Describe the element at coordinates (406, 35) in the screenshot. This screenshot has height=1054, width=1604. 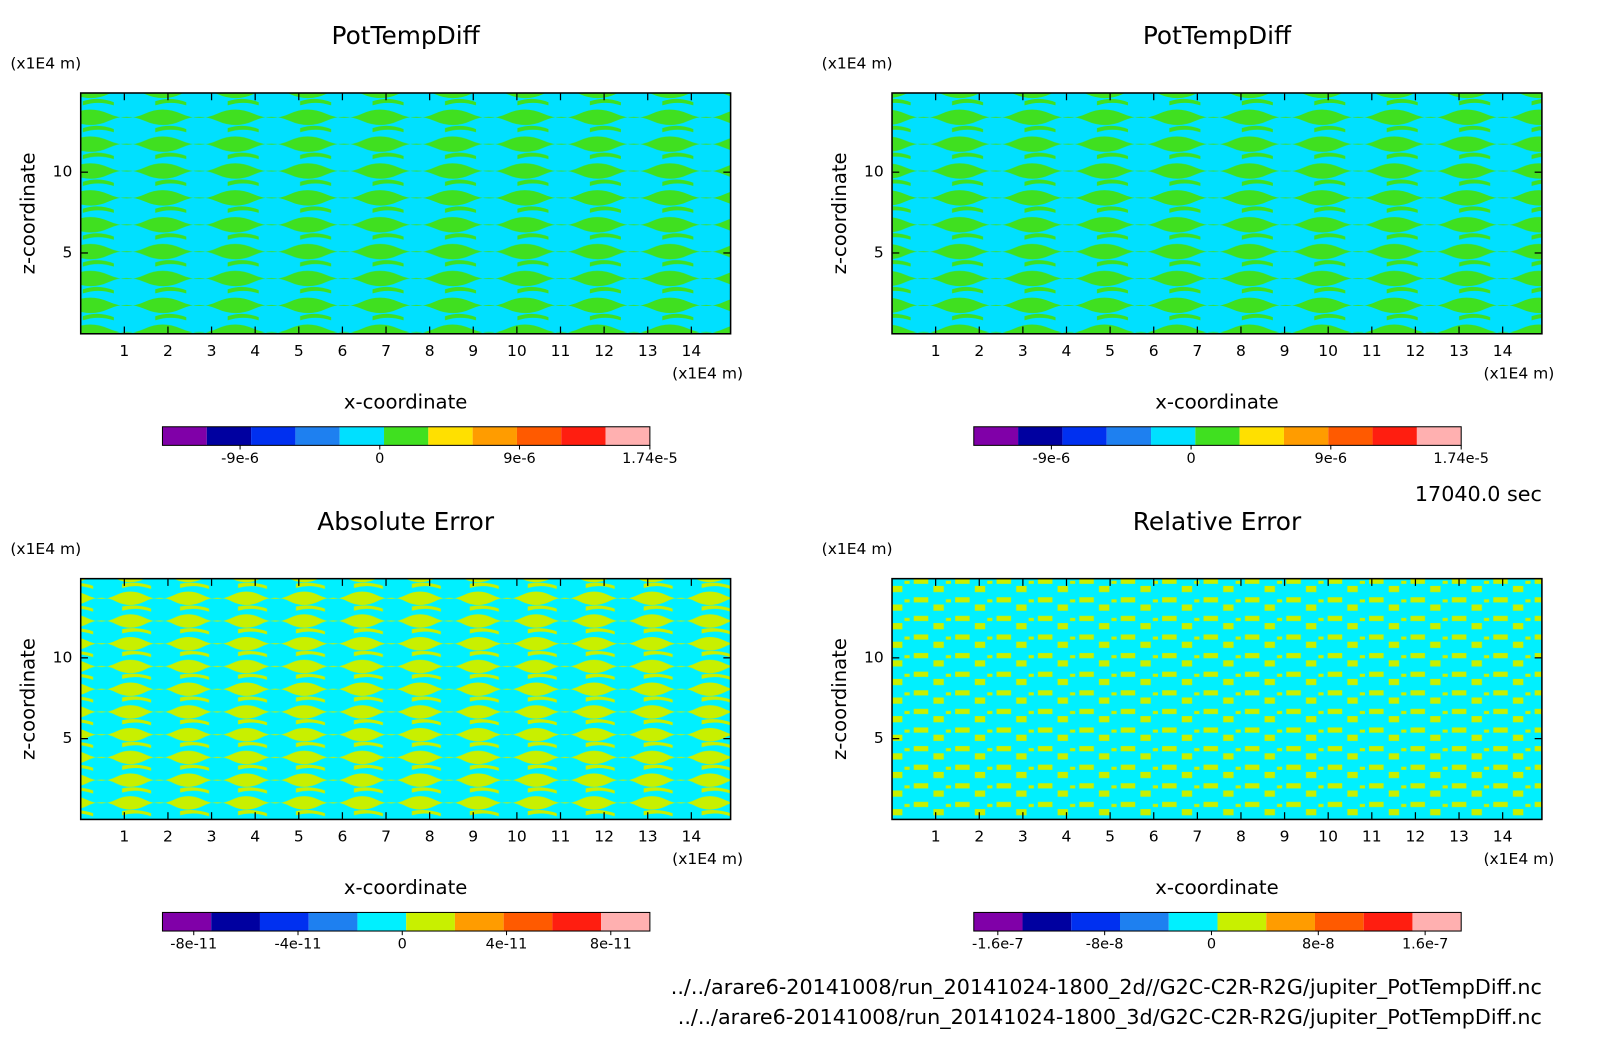
I see `chart-title: PotTempDiff` at that location.